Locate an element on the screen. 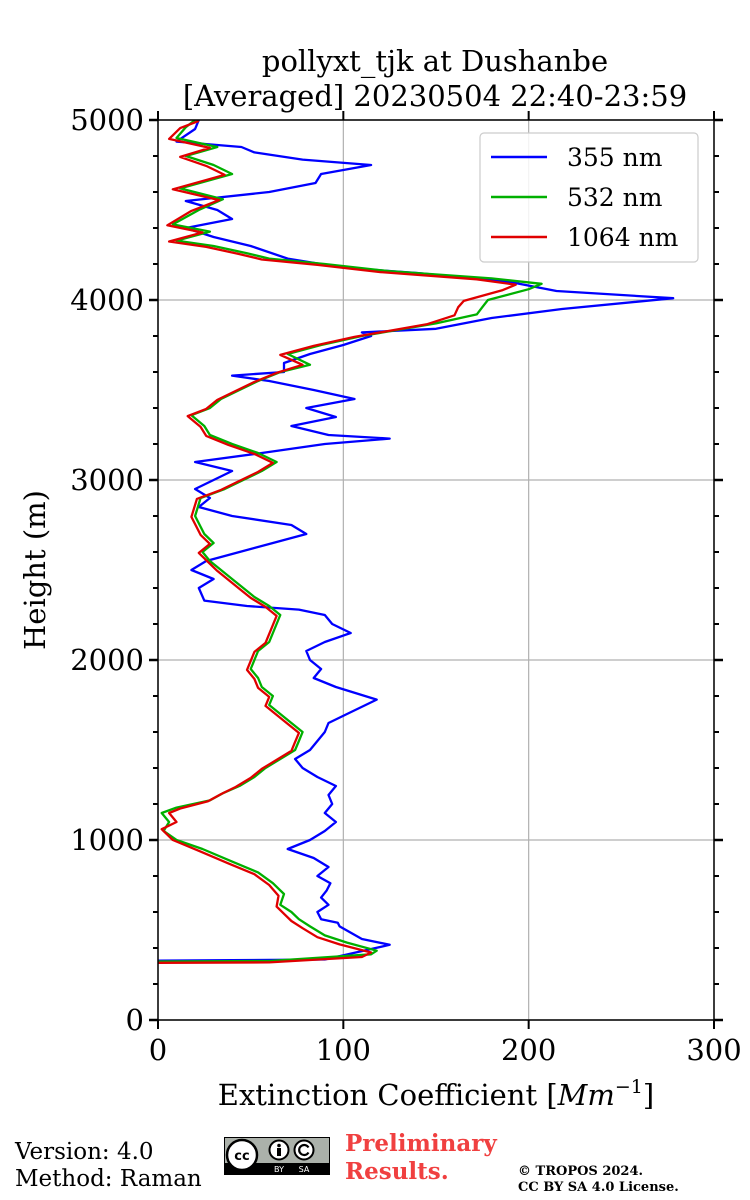 The image size is (750, 1200). chart-title: pollyxt_tjk at Dushanbe is located at coordinates (435, 61).